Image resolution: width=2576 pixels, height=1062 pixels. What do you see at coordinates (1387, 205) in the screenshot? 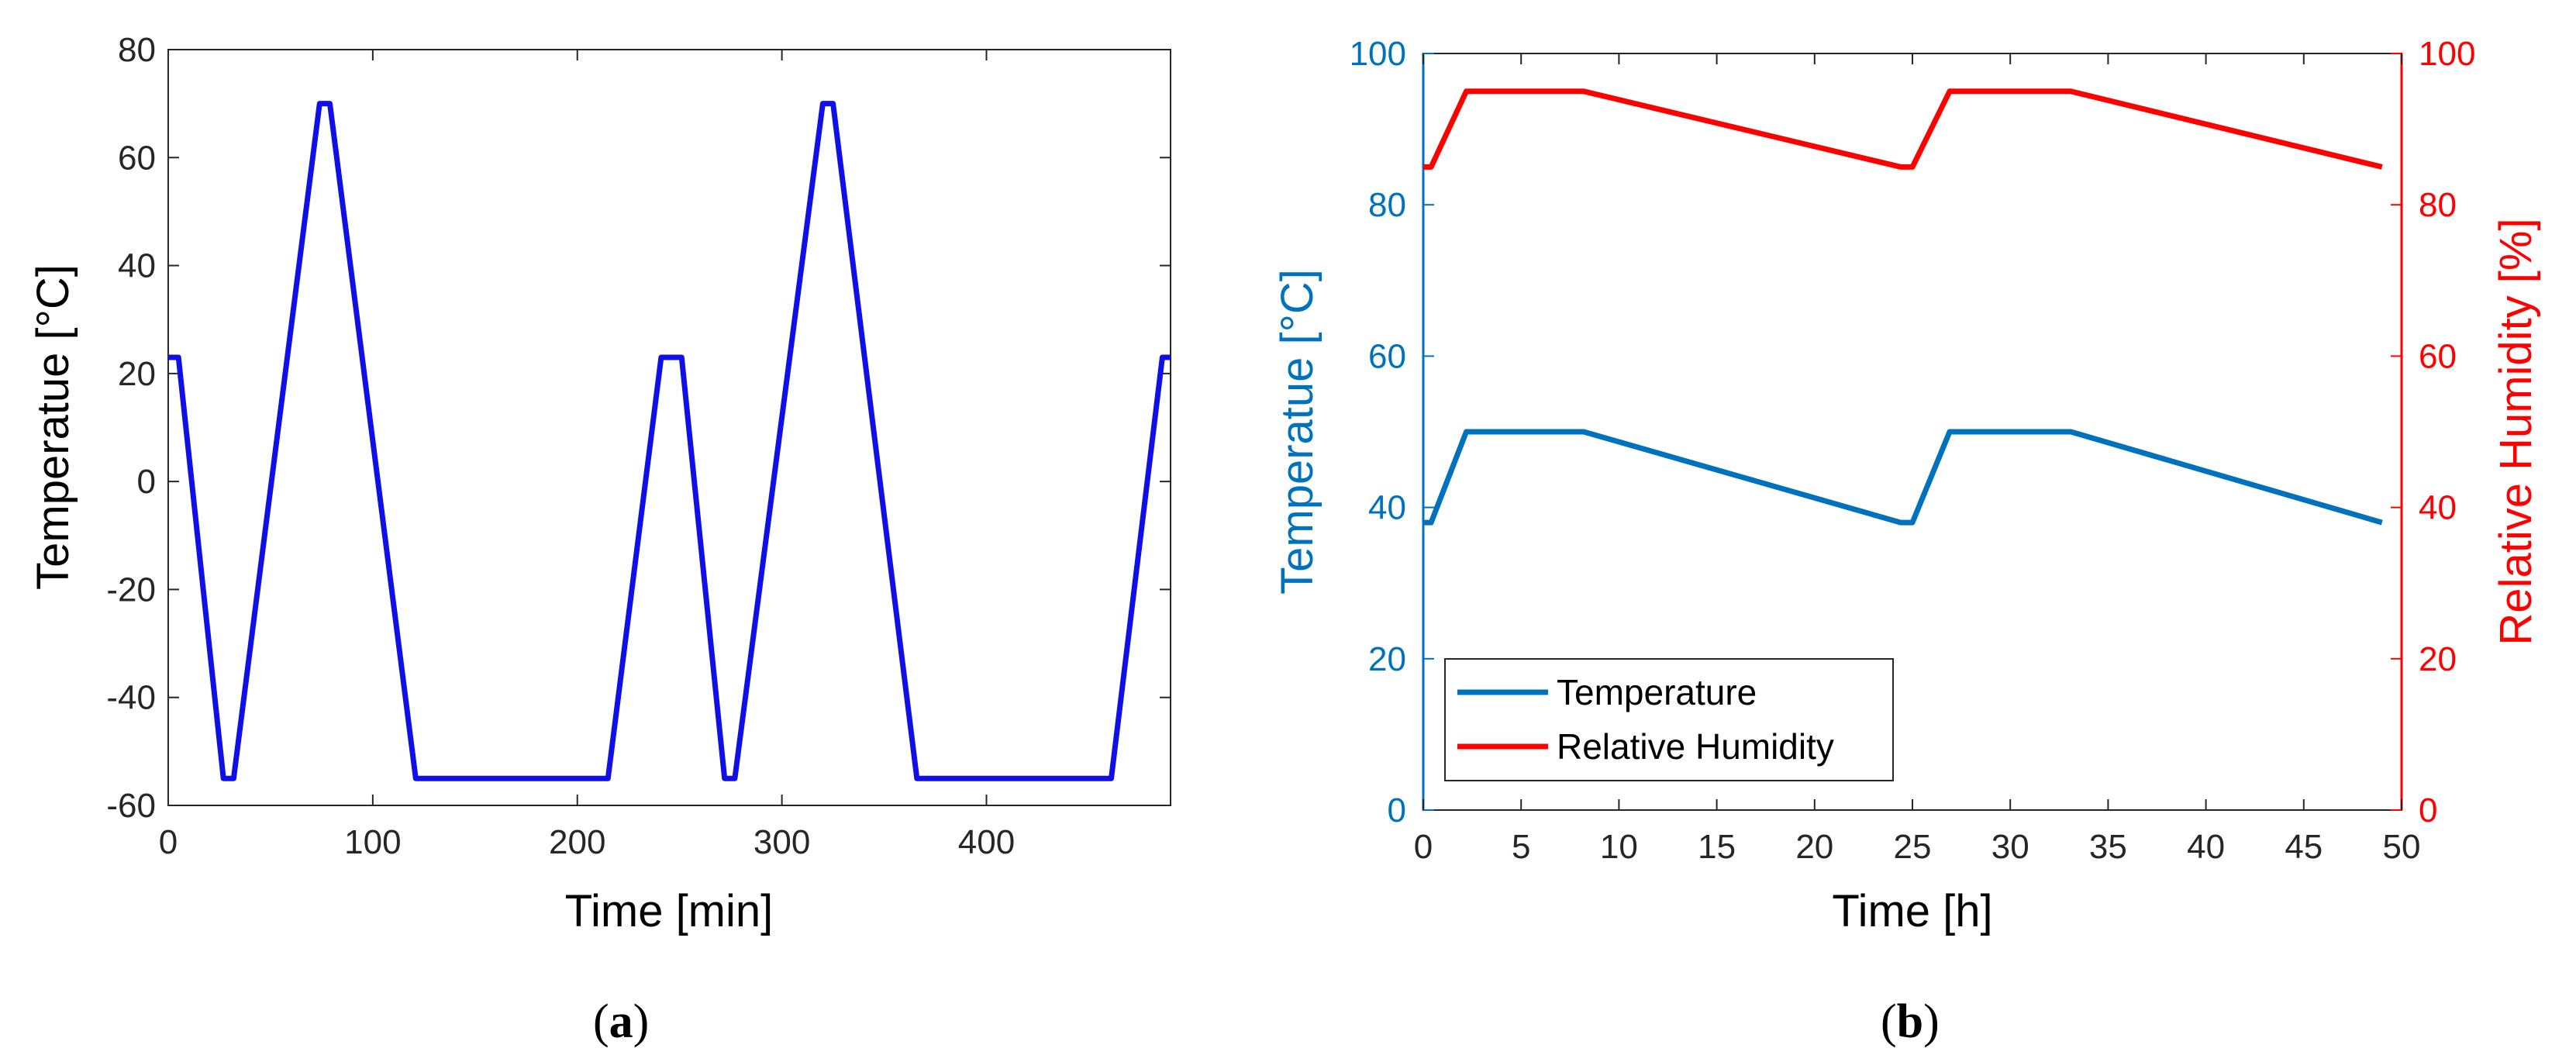
I see `left-y-tick-label: 80` at bounding box center [1387, 205].